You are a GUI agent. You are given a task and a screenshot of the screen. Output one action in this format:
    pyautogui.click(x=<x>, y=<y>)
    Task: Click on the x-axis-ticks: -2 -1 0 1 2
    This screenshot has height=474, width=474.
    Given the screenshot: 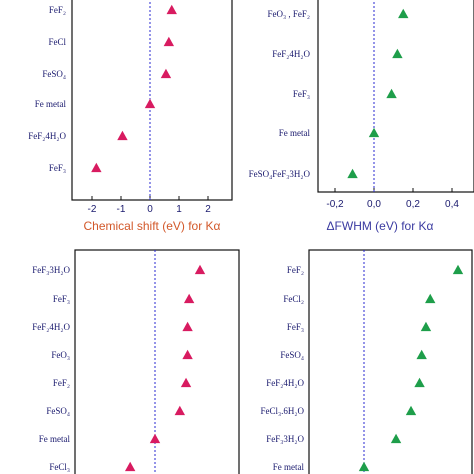 What is the action you would take?
    pyautogui.click(x=149, y=205)
    